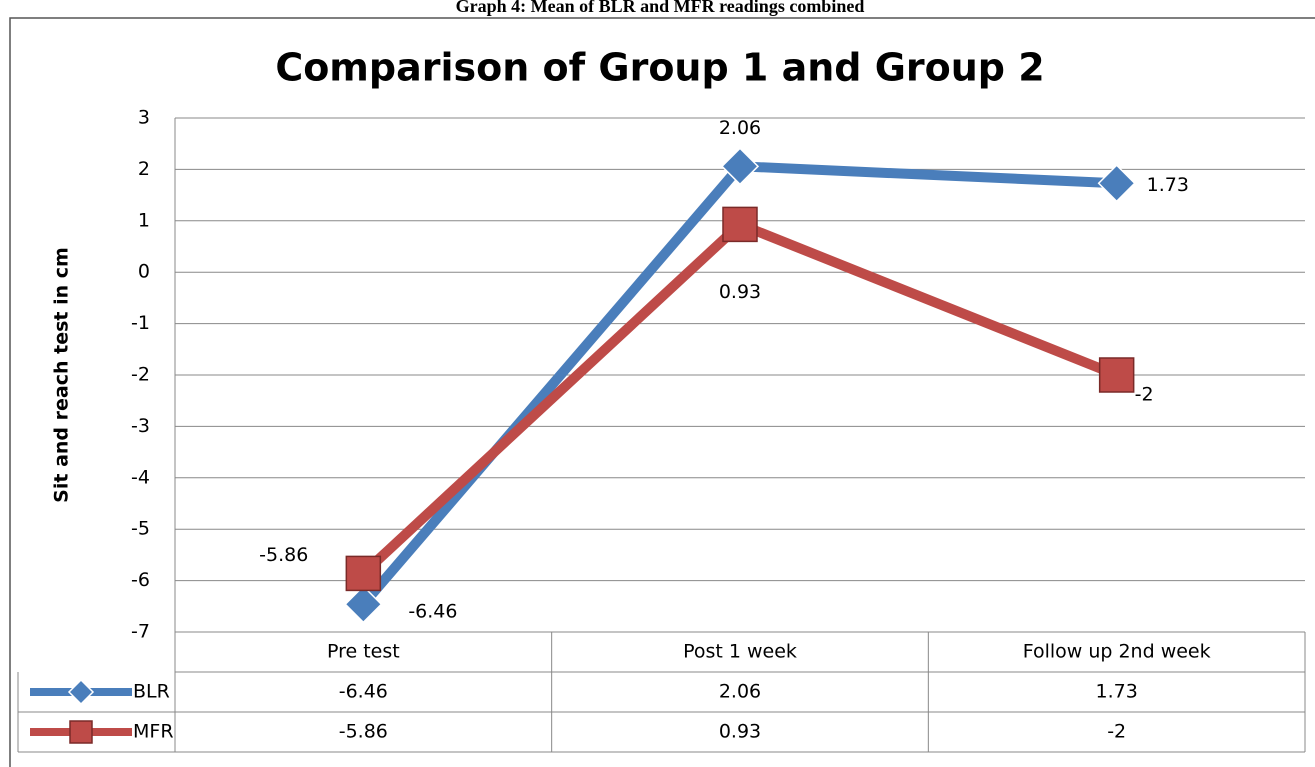 The height and width of the screenshot is (767, 1315). Describe the element at coordinates (140, 375) in the screenshot. I see `y-tick-label: -2` at that location.